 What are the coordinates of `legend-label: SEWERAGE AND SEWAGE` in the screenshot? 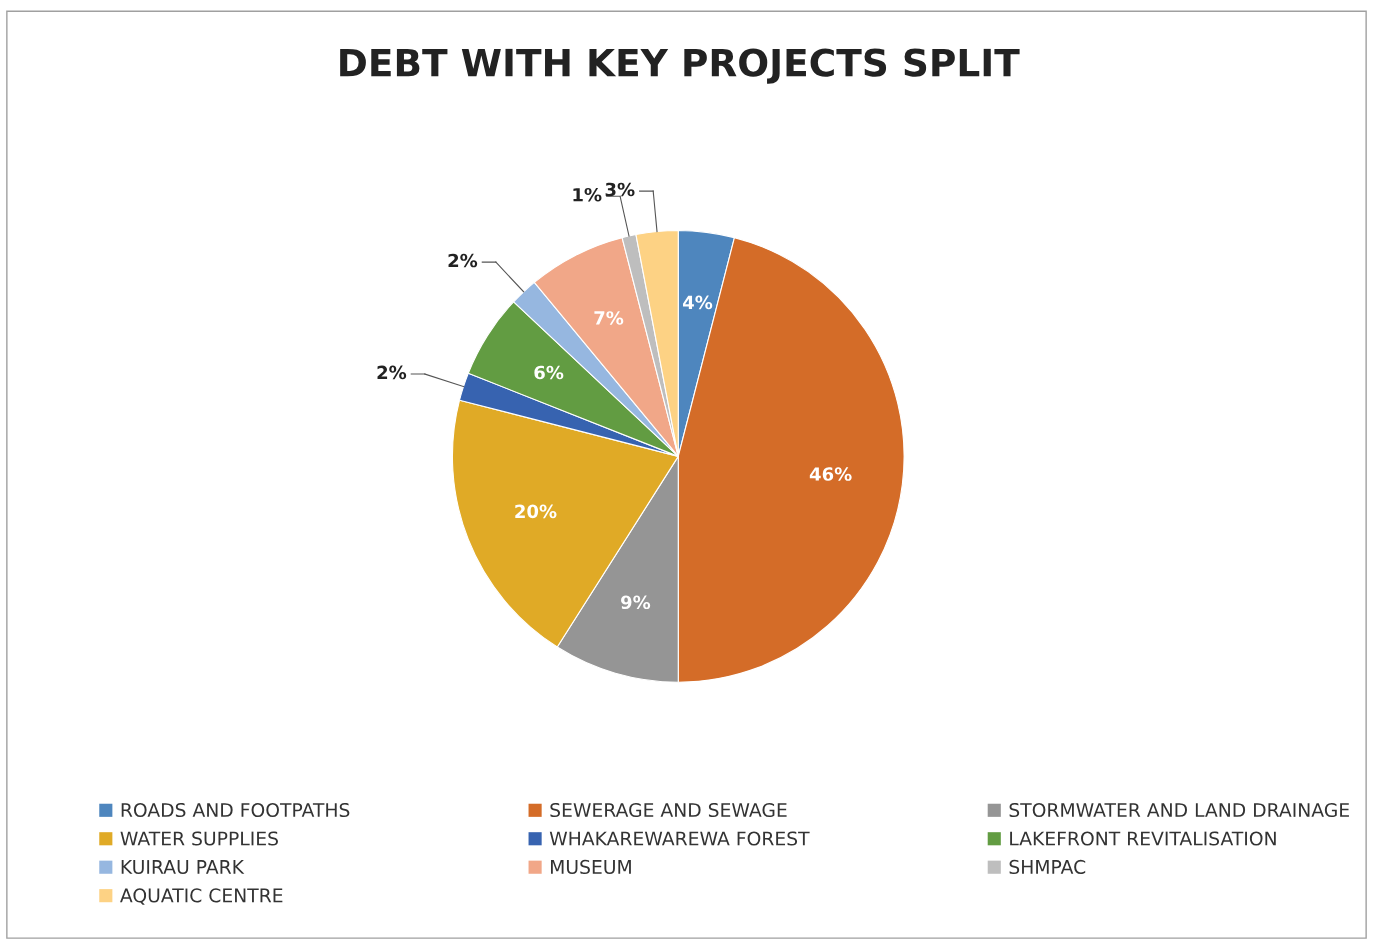 It's located at (668, 810).